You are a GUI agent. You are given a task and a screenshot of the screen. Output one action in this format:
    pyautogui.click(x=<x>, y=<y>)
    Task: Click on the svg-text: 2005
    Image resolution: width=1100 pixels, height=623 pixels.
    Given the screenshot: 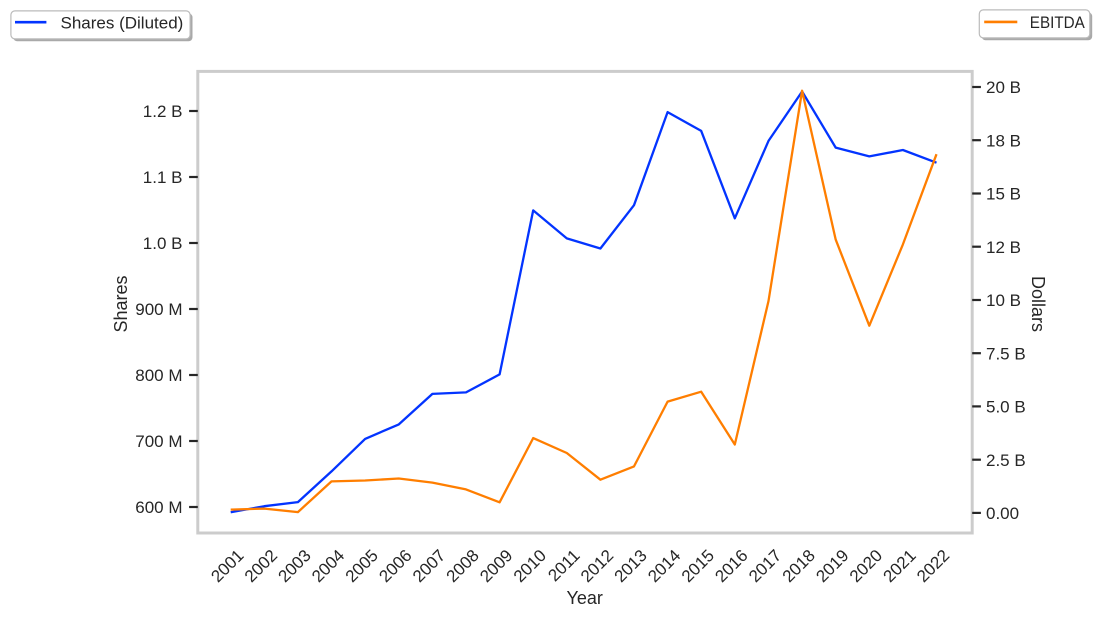 What is the action you would take?
    pyautogui.click(x=362, y=566)
    